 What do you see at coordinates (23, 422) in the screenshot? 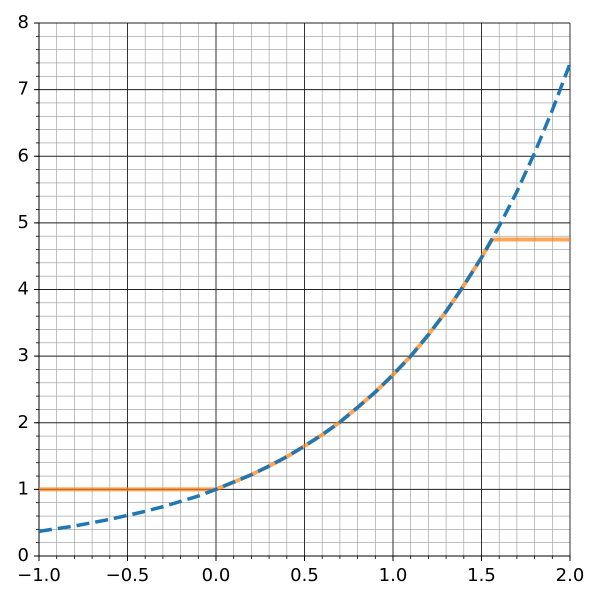
I see `y-tick-label: 2` at bounding box center [23, 422].